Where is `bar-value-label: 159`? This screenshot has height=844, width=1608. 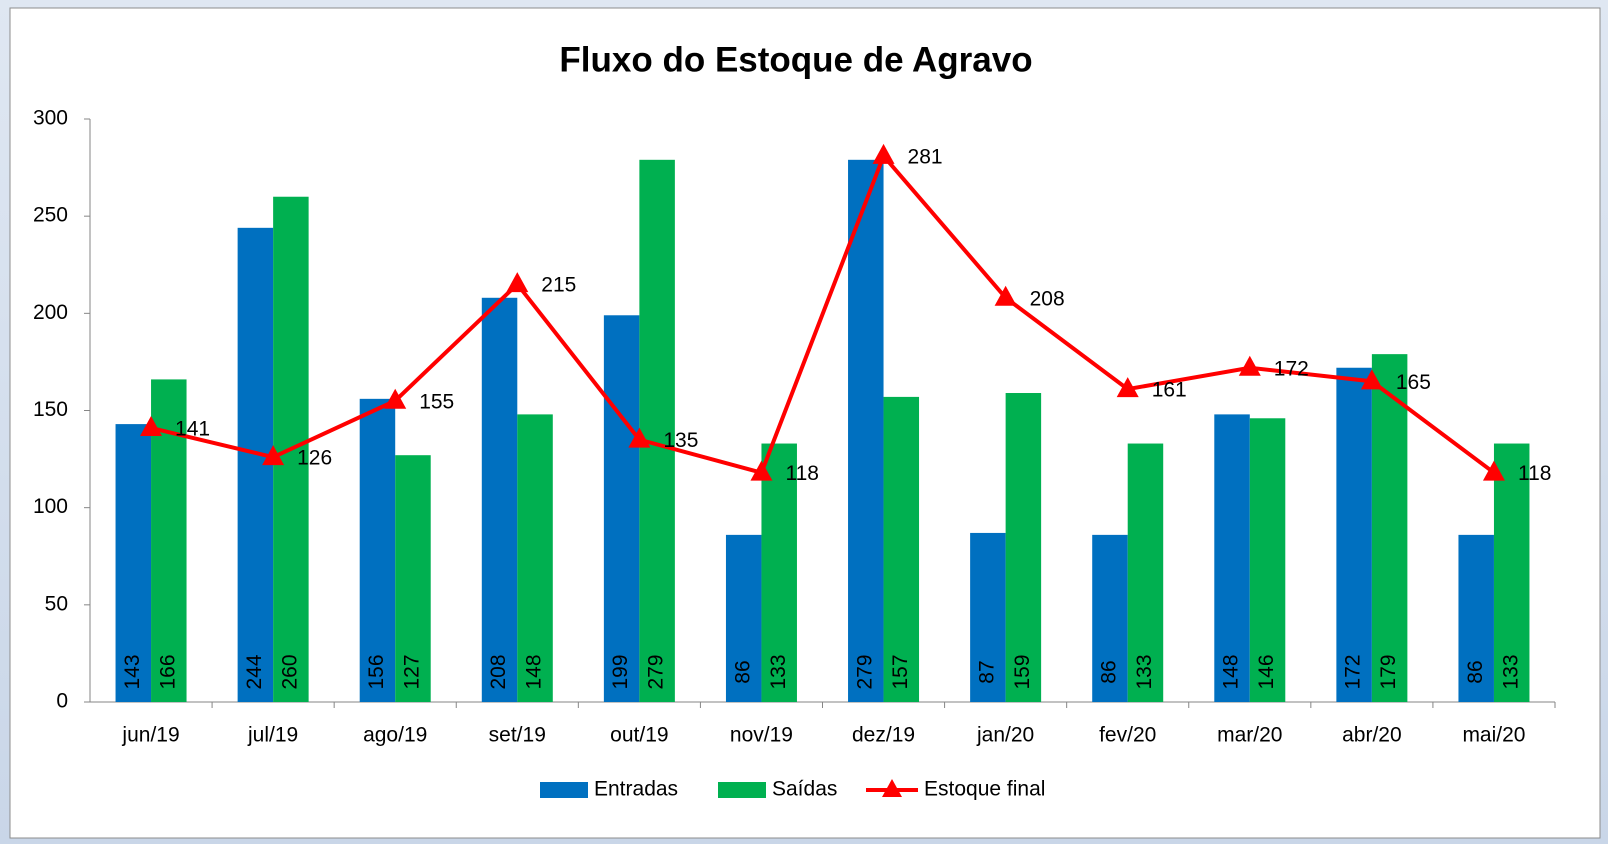 bar-value-label: 159 is located at coordinates (1022, 671).